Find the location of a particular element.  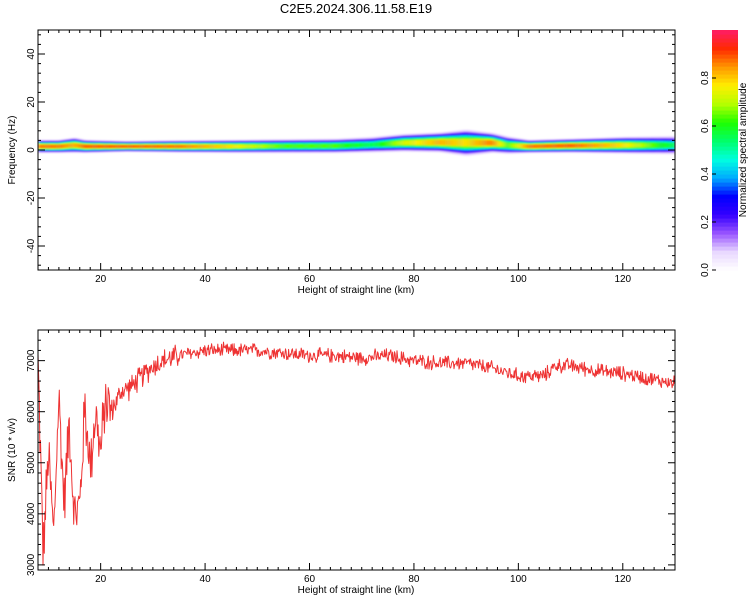

spectrogram-y-tick-label: 20 is located at coordinates (31, 102).